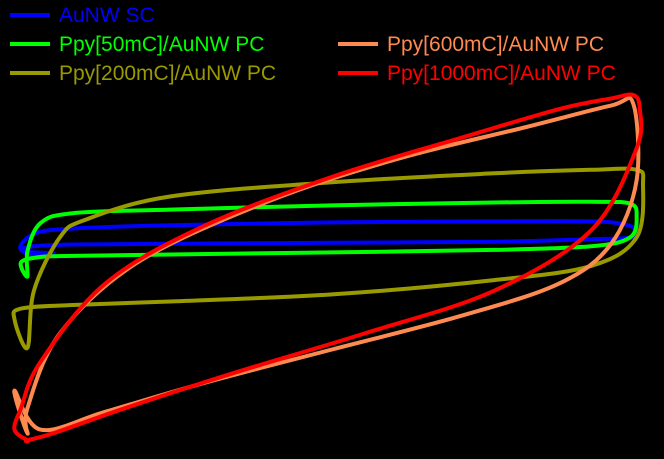  Describe the element at coordinates (107, 15) in the screenshot. I see `legend-label: AuNW SC` at that location.